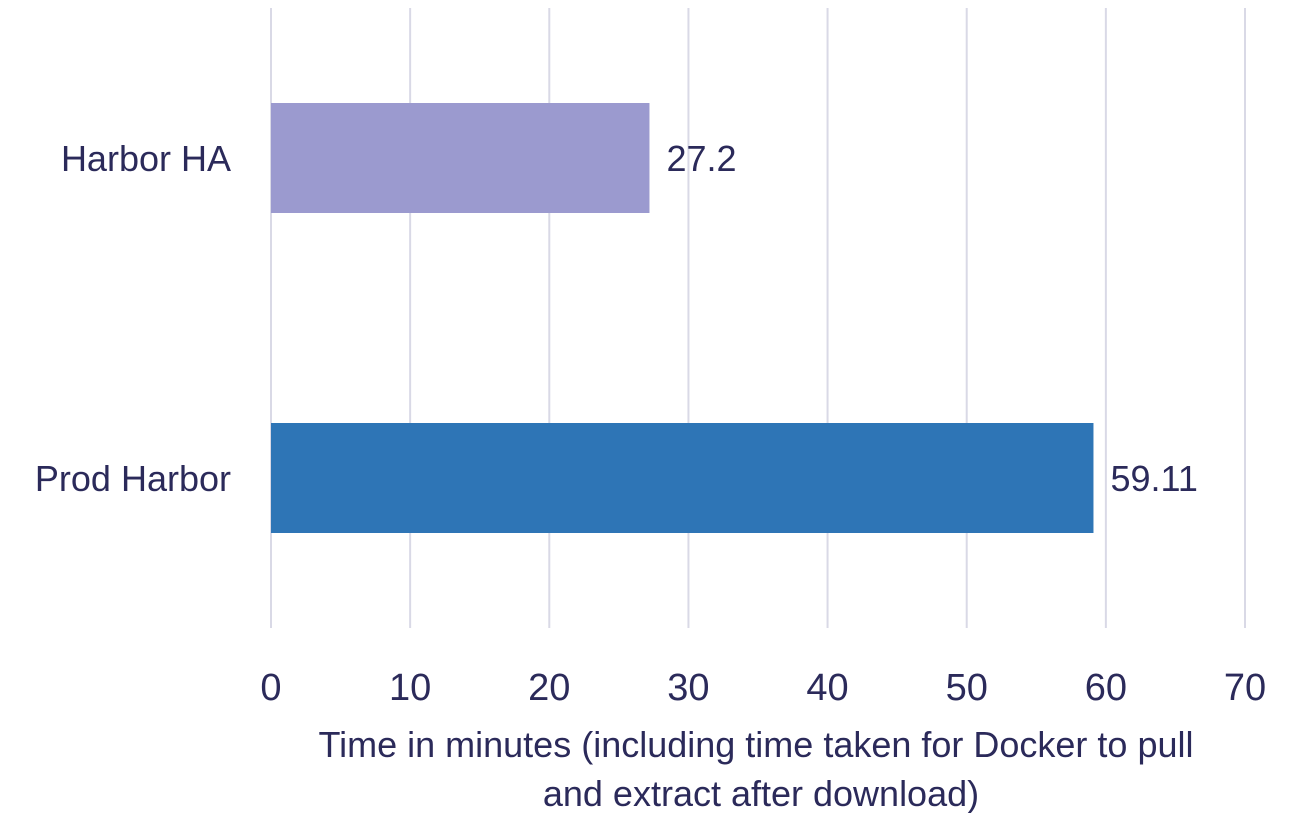  Describe the element at coordinates (682, 478) in the screenshot. I see `bar-prod-harbor` at that location.